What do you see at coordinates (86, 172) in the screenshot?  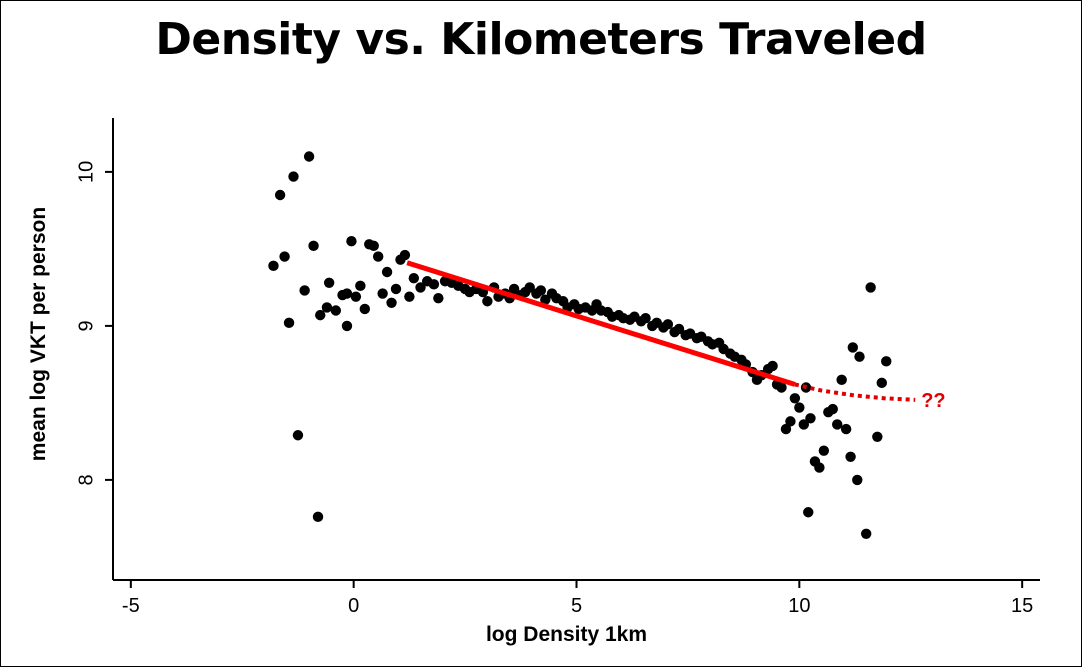 I see `y-tick-label: 10` at bounding box center [86, 172].